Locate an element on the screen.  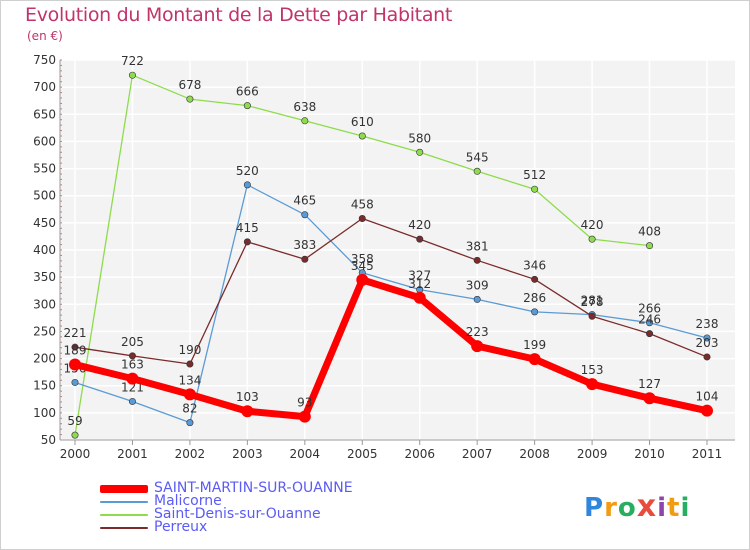
y-tick-label: 700 is located at coordinates (44, 87).